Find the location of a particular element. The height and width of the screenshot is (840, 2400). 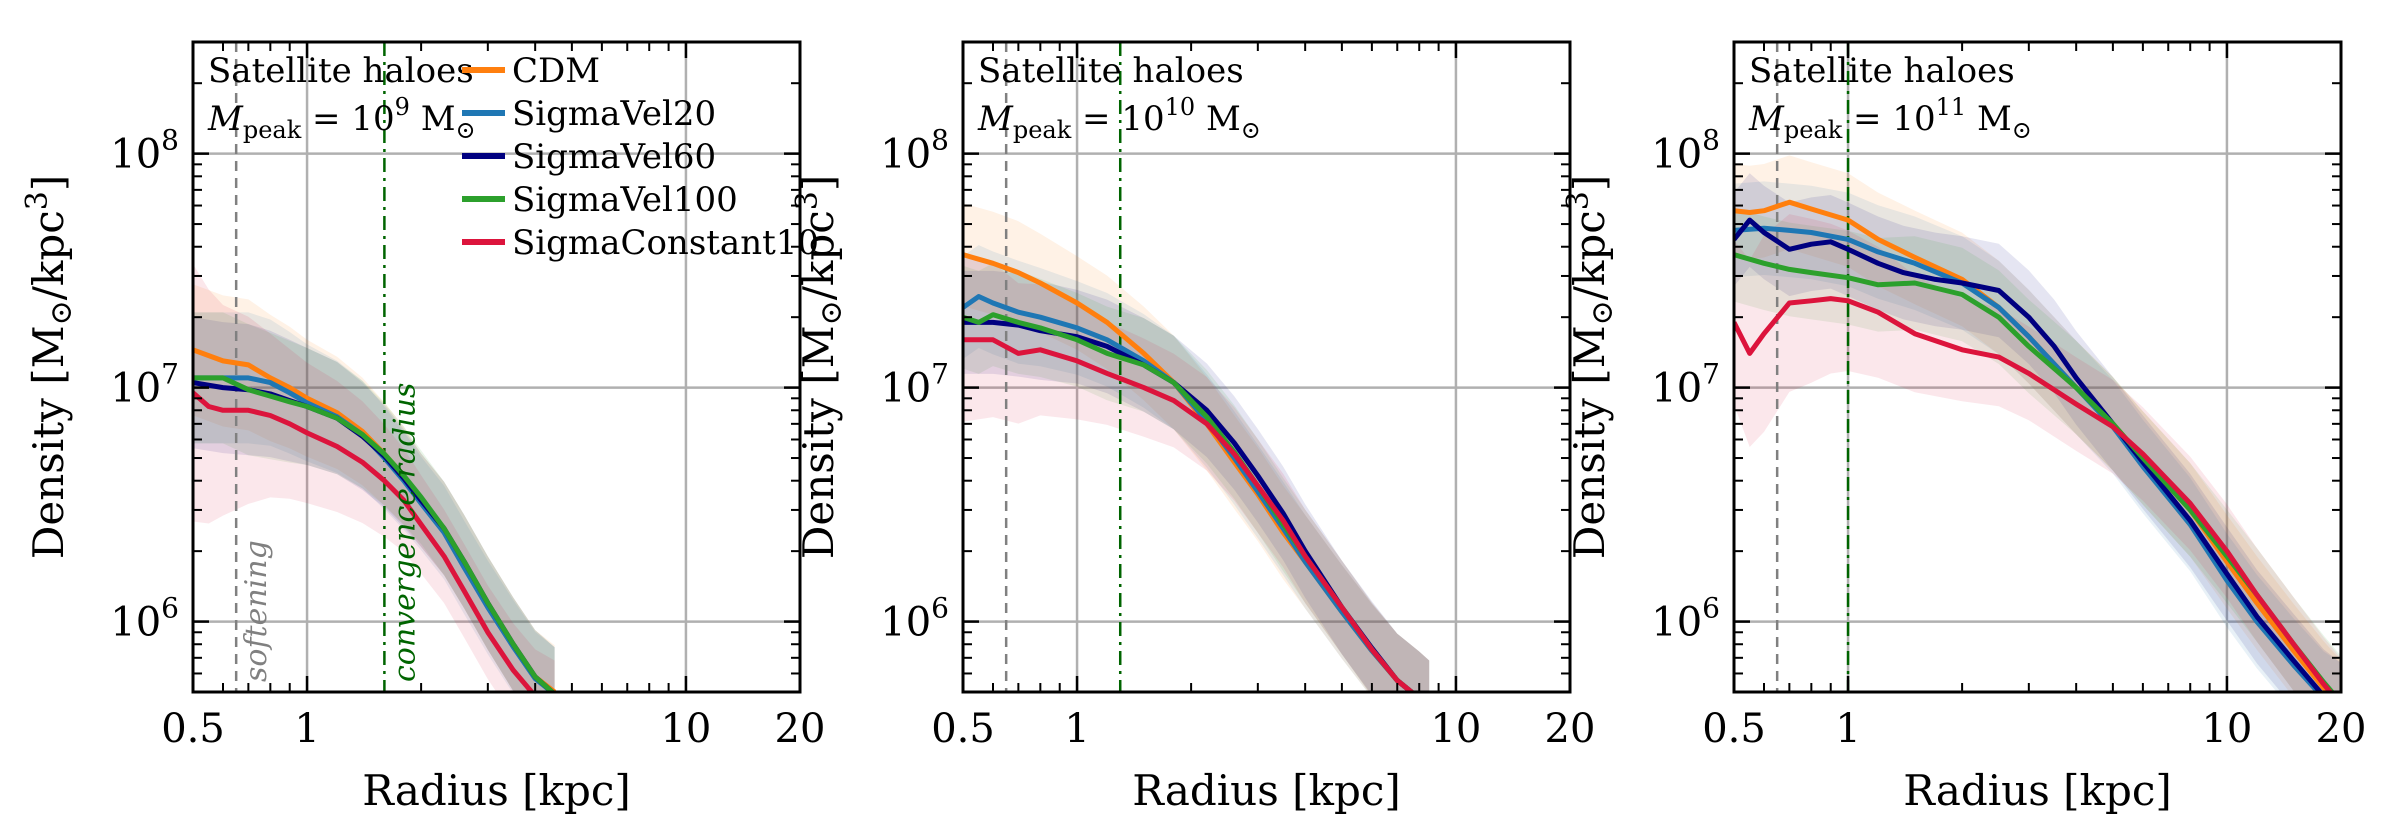

series-SigmaVel60 is located at coordinates (2029, 454).